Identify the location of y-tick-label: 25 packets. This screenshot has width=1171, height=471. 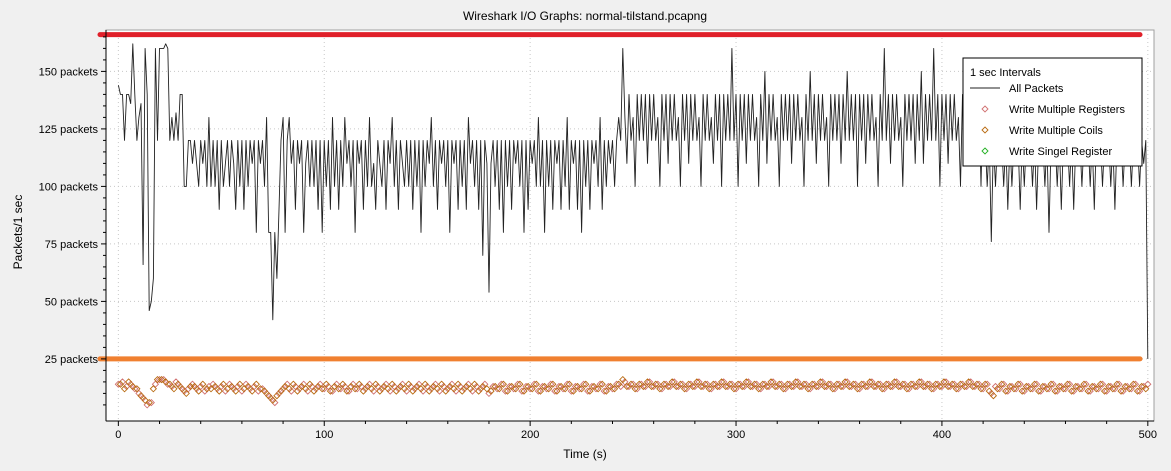
(72, 360).